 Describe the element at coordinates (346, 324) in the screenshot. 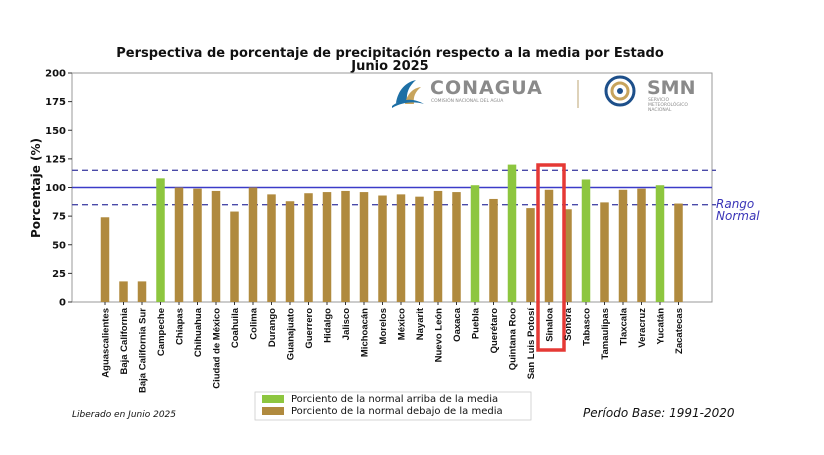

I see `x-tick-label: Jalisco` at that location.